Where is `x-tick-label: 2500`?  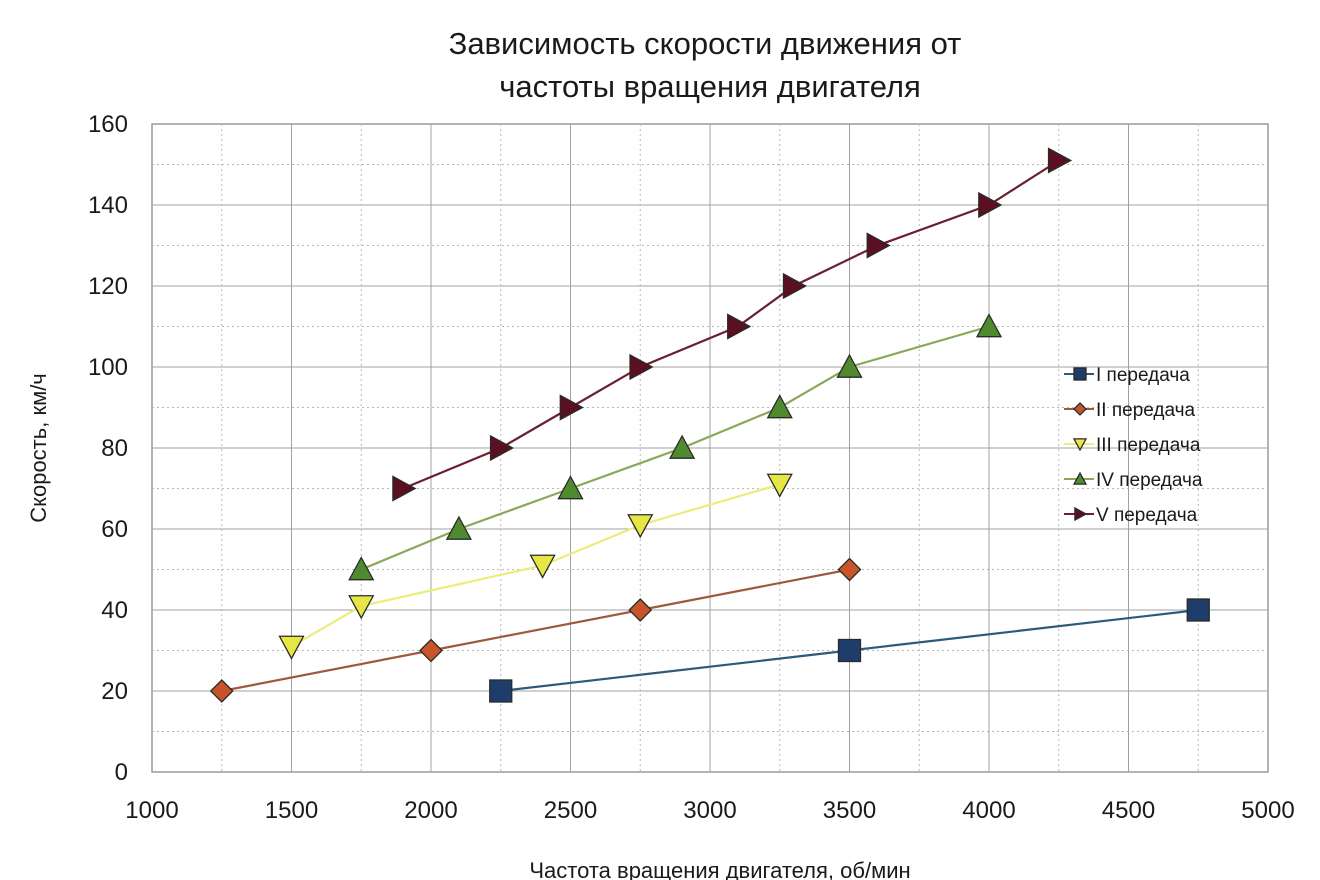 x-tick-label: 2500 is located at coordinates (570, 810).